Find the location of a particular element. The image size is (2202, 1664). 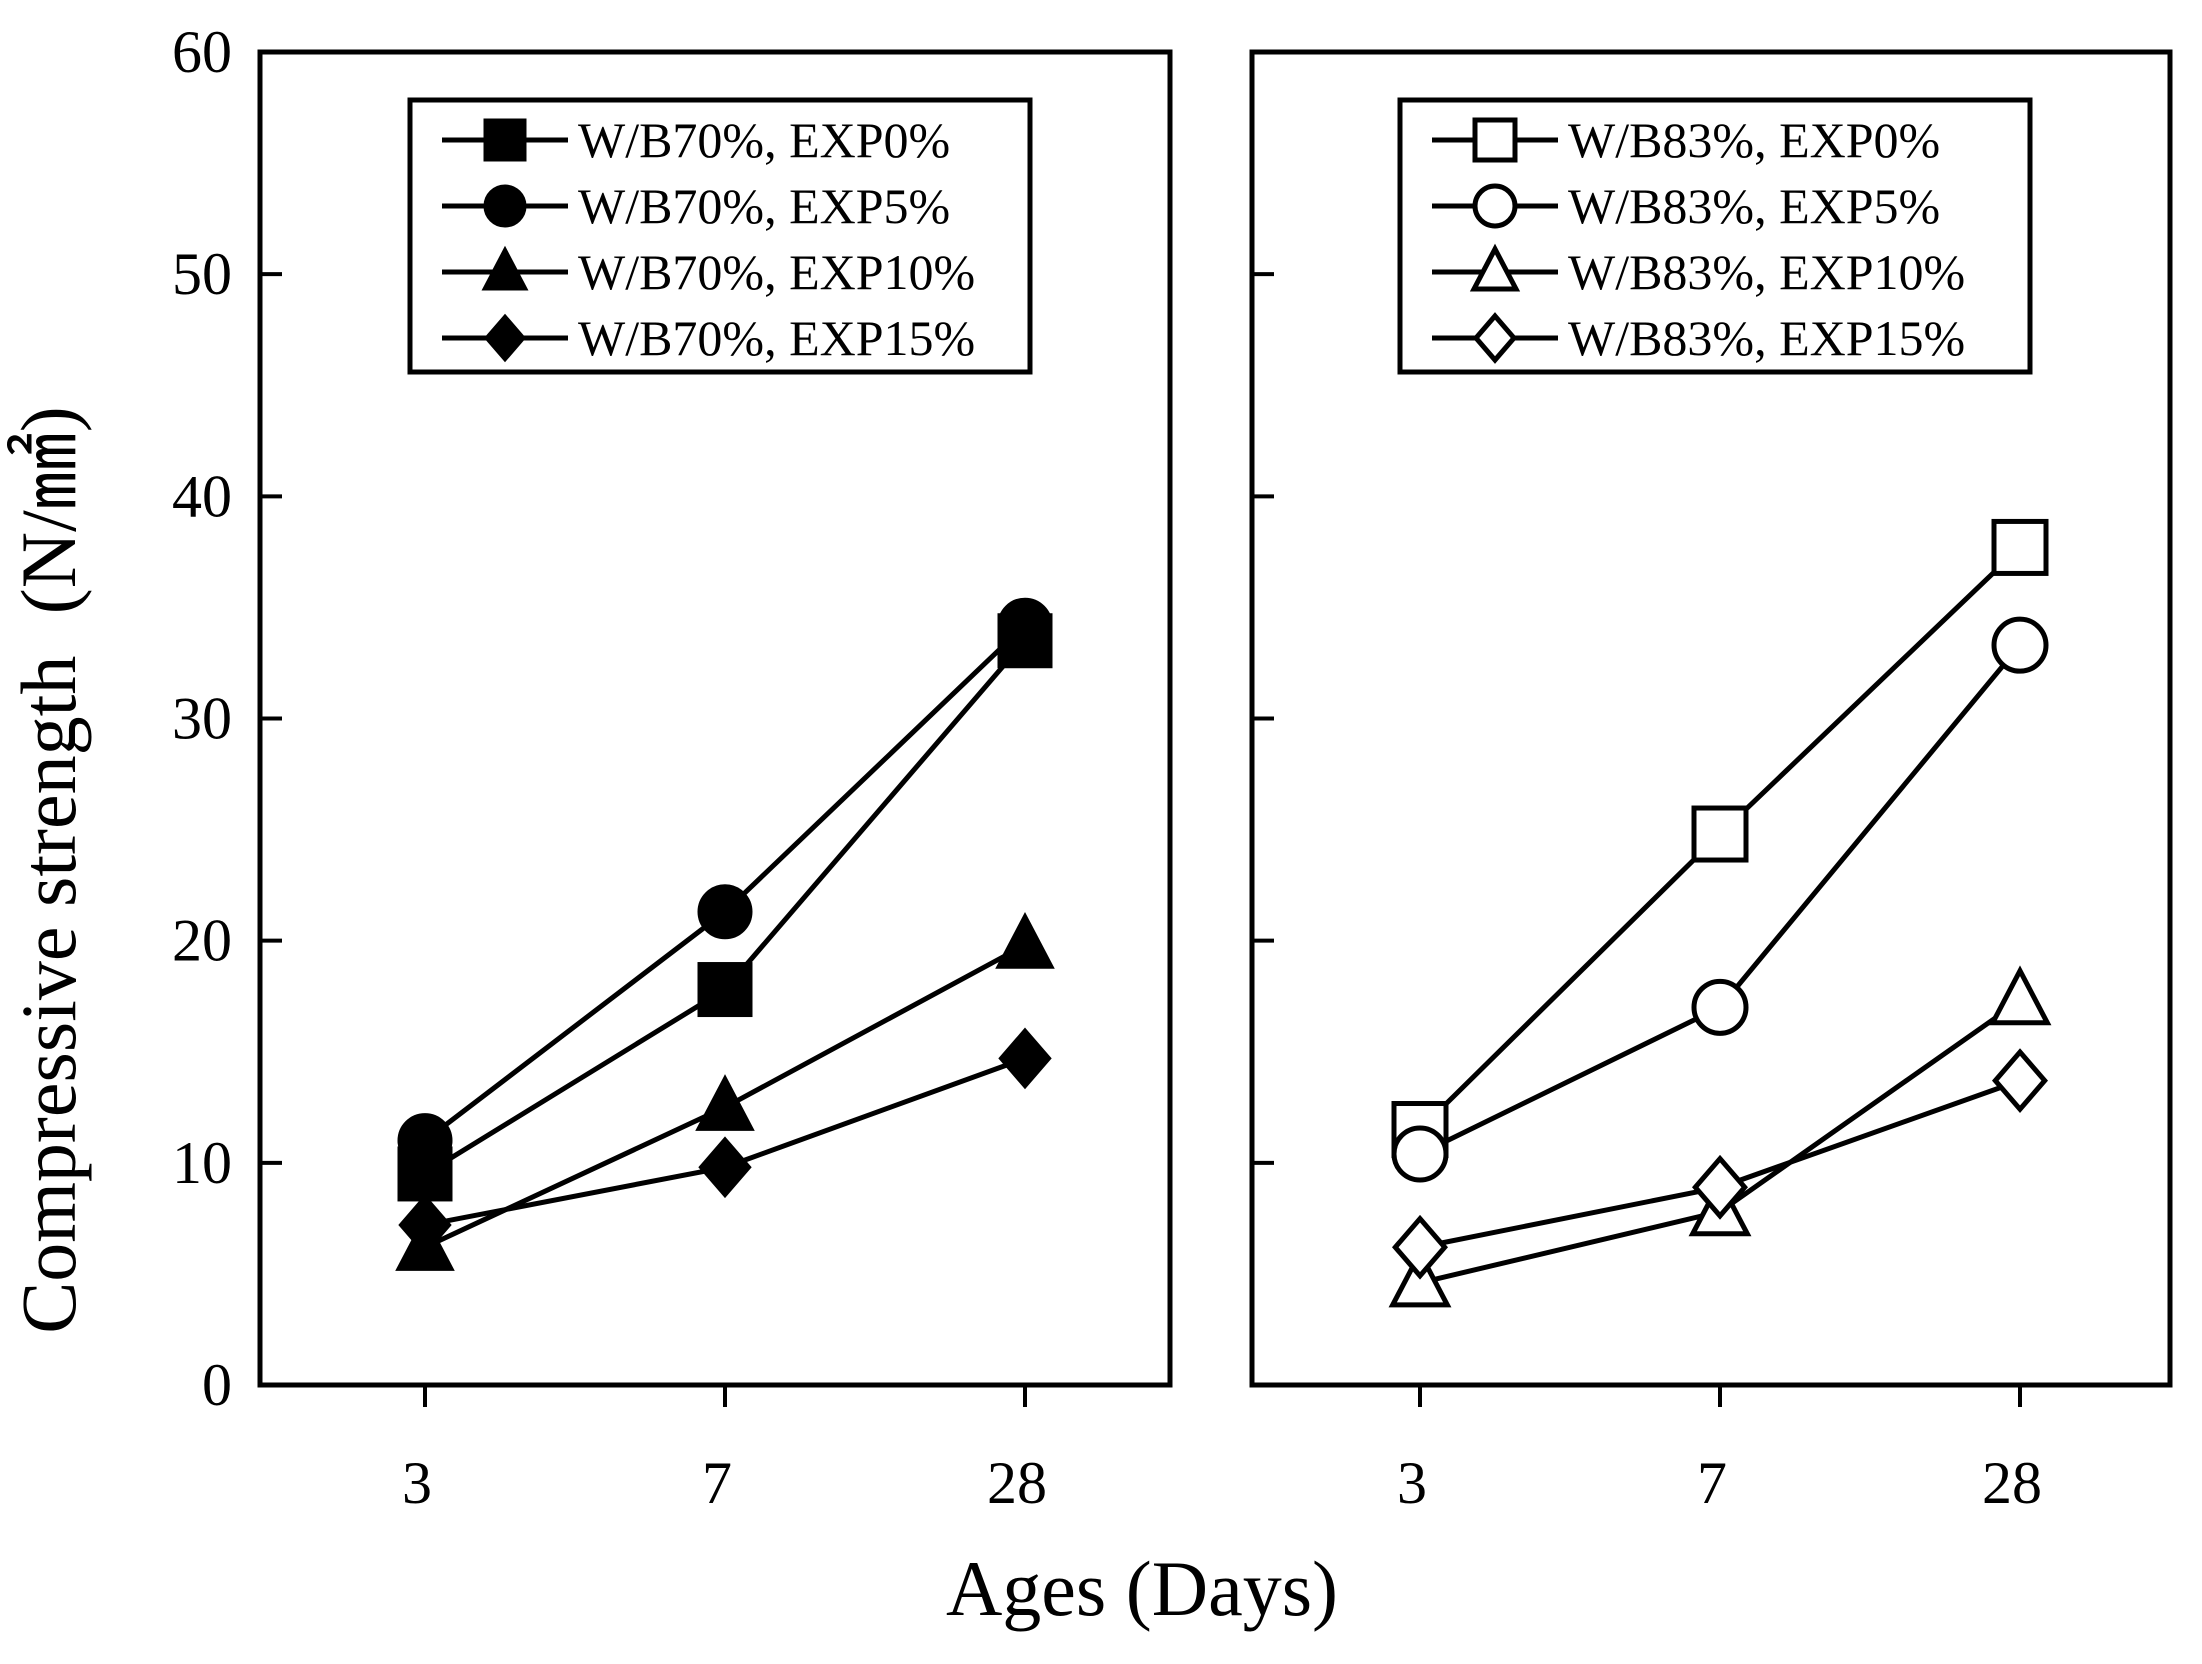

y-axis-title-main: Compressive strength is located at coordinates (48, 995).